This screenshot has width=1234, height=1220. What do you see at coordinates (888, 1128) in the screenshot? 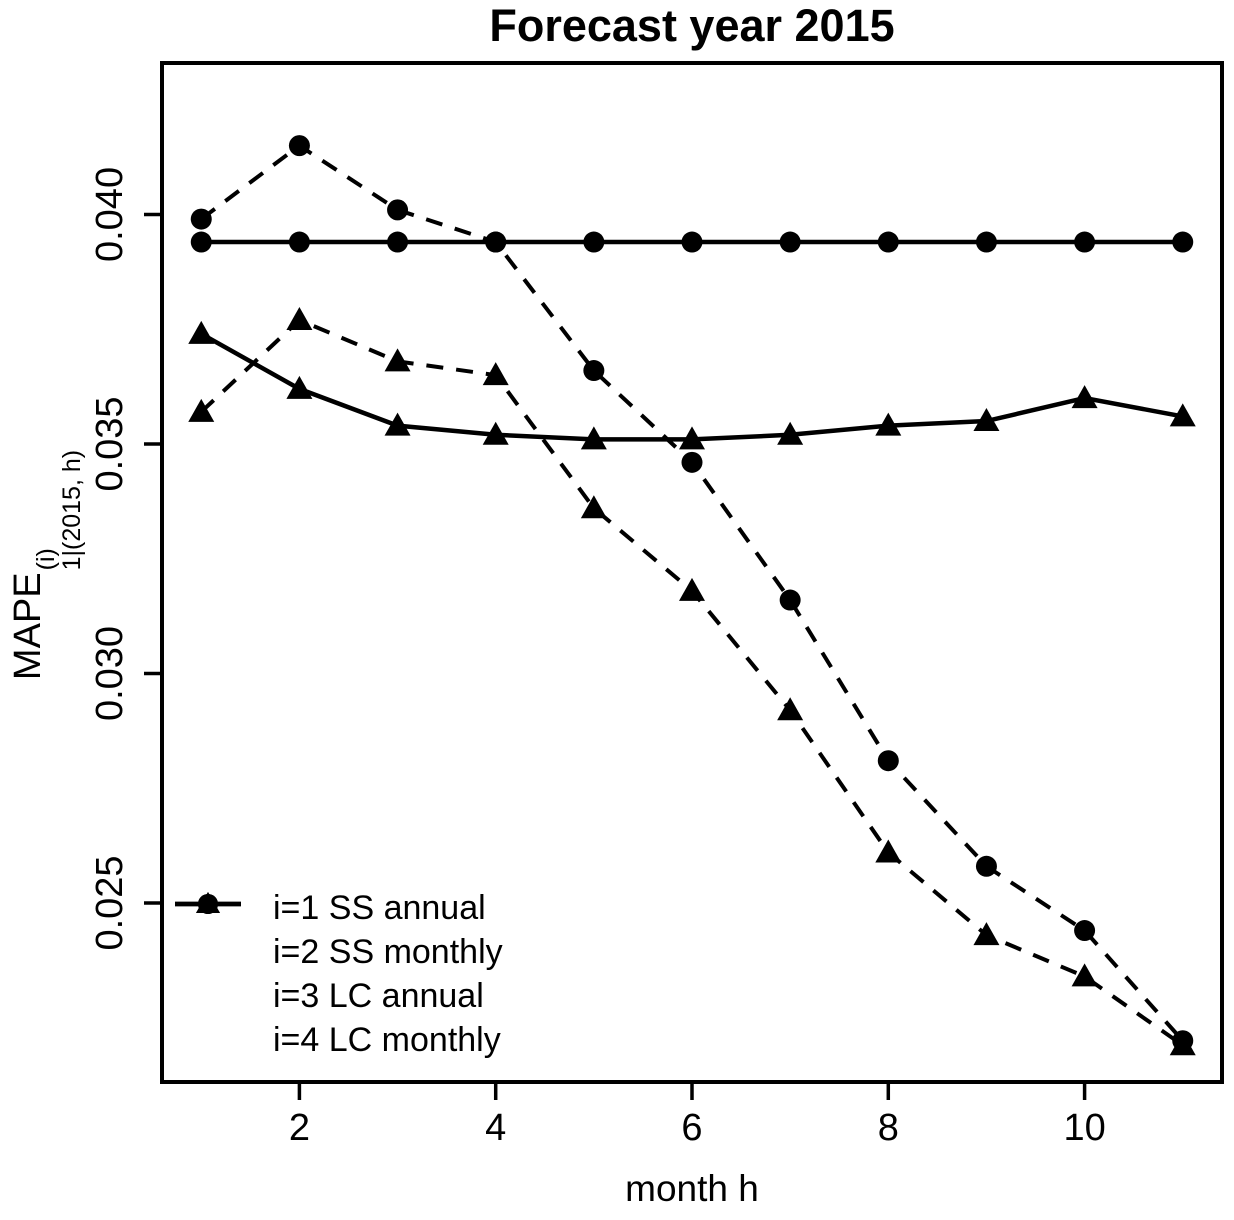
I see `x-tick-label: 8` at bounding box center [888, 1128].